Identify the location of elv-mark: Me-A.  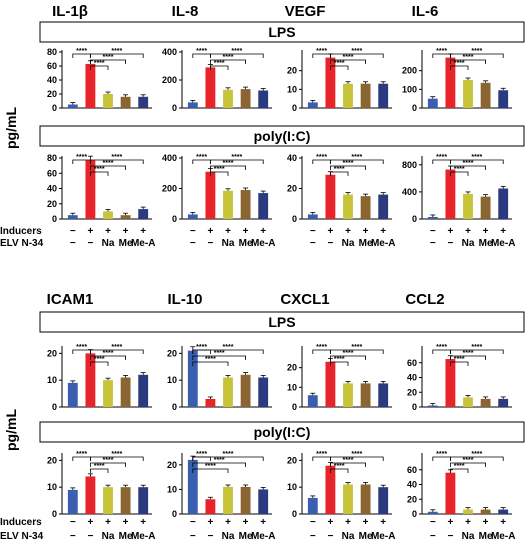
(263, 243).